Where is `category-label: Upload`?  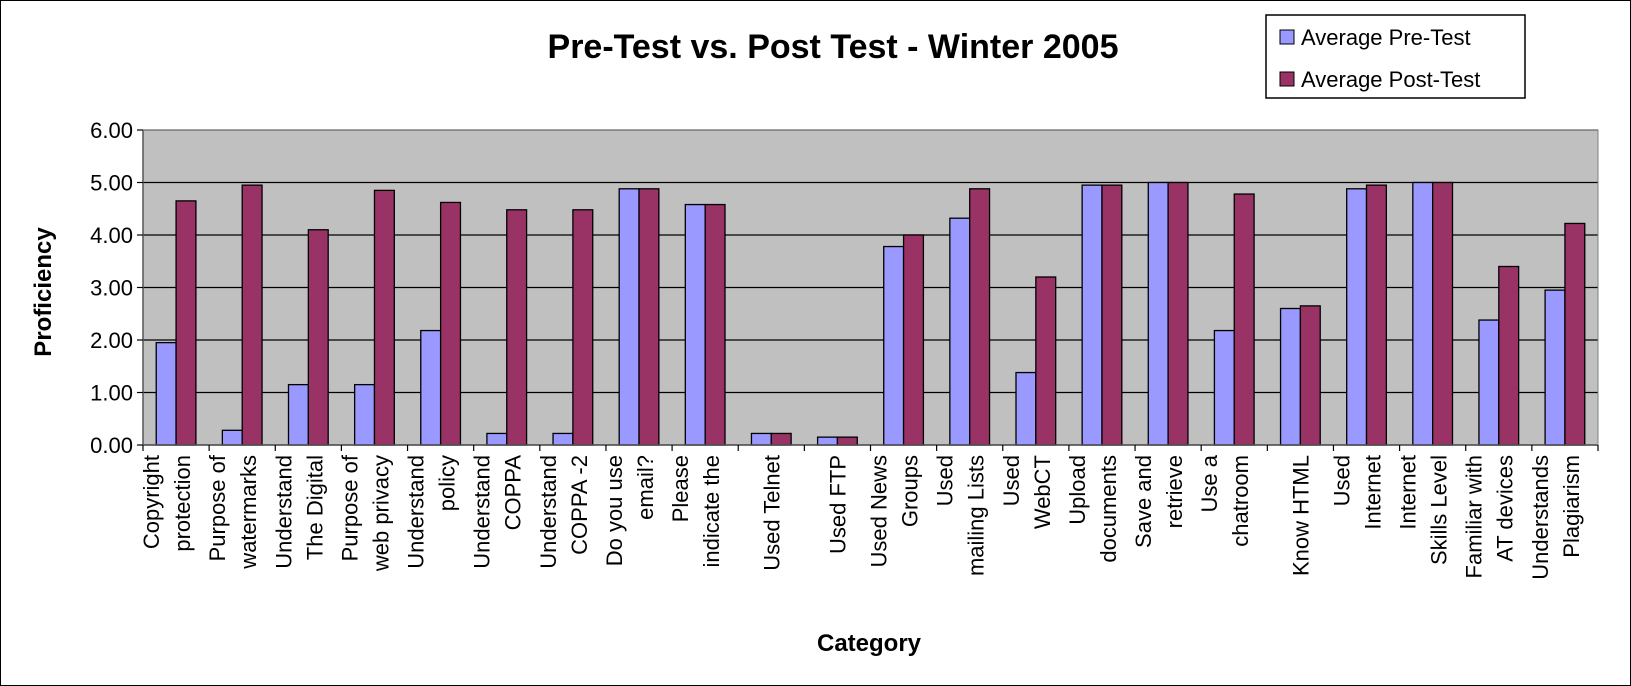 category-label: Upload is located at coordinates (1077, 490).